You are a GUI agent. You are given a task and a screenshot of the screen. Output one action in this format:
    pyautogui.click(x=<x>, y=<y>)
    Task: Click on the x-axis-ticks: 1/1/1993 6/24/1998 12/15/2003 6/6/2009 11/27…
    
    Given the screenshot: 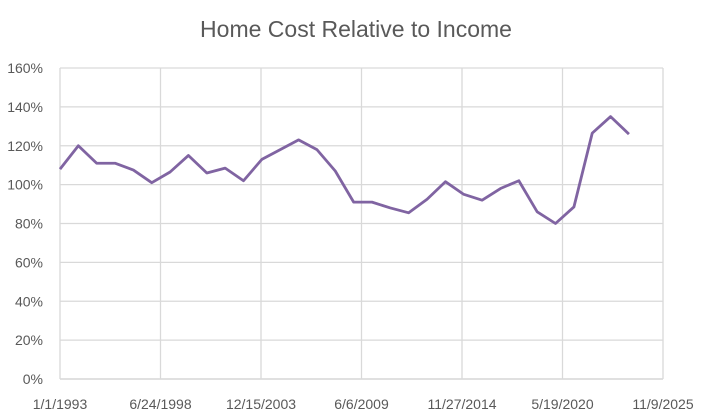 What is the action you would take?
    pyautogui.click(x=363, y=404)
    